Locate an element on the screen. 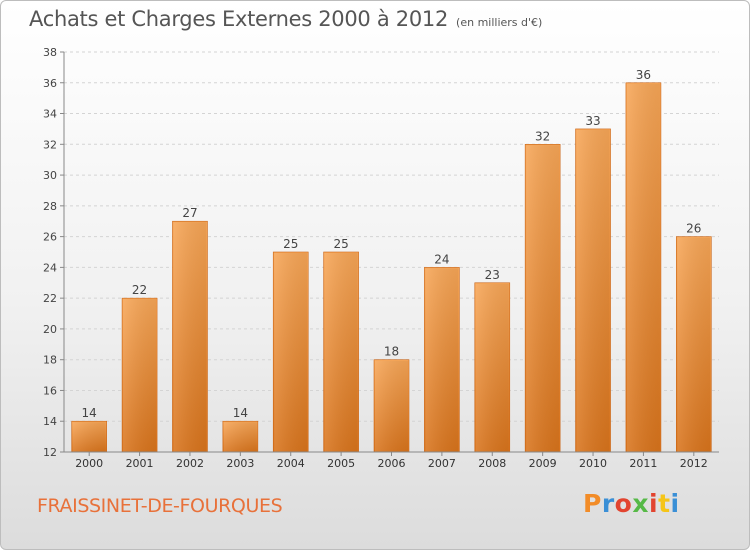 This screenshot has width=750, height=550. proxiti-logo: Proxiti is located at coordinates (631, 503).